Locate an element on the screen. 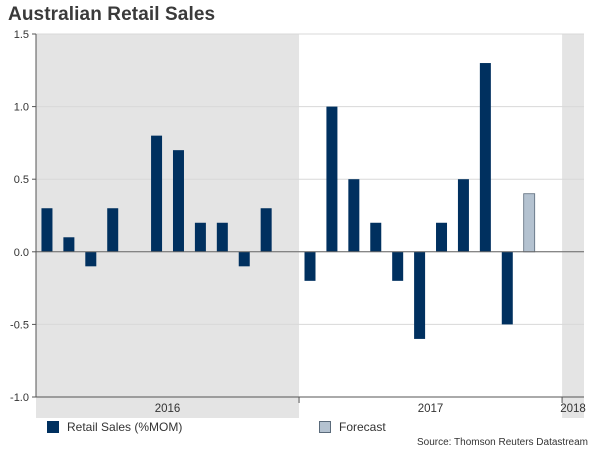  y-tick-label: 0.5 is located at coordinates (21, 180).